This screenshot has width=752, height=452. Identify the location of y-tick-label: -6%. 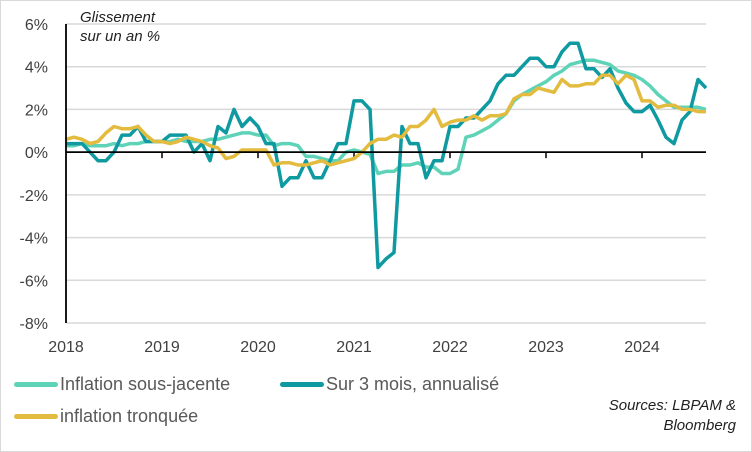
(34, 281).